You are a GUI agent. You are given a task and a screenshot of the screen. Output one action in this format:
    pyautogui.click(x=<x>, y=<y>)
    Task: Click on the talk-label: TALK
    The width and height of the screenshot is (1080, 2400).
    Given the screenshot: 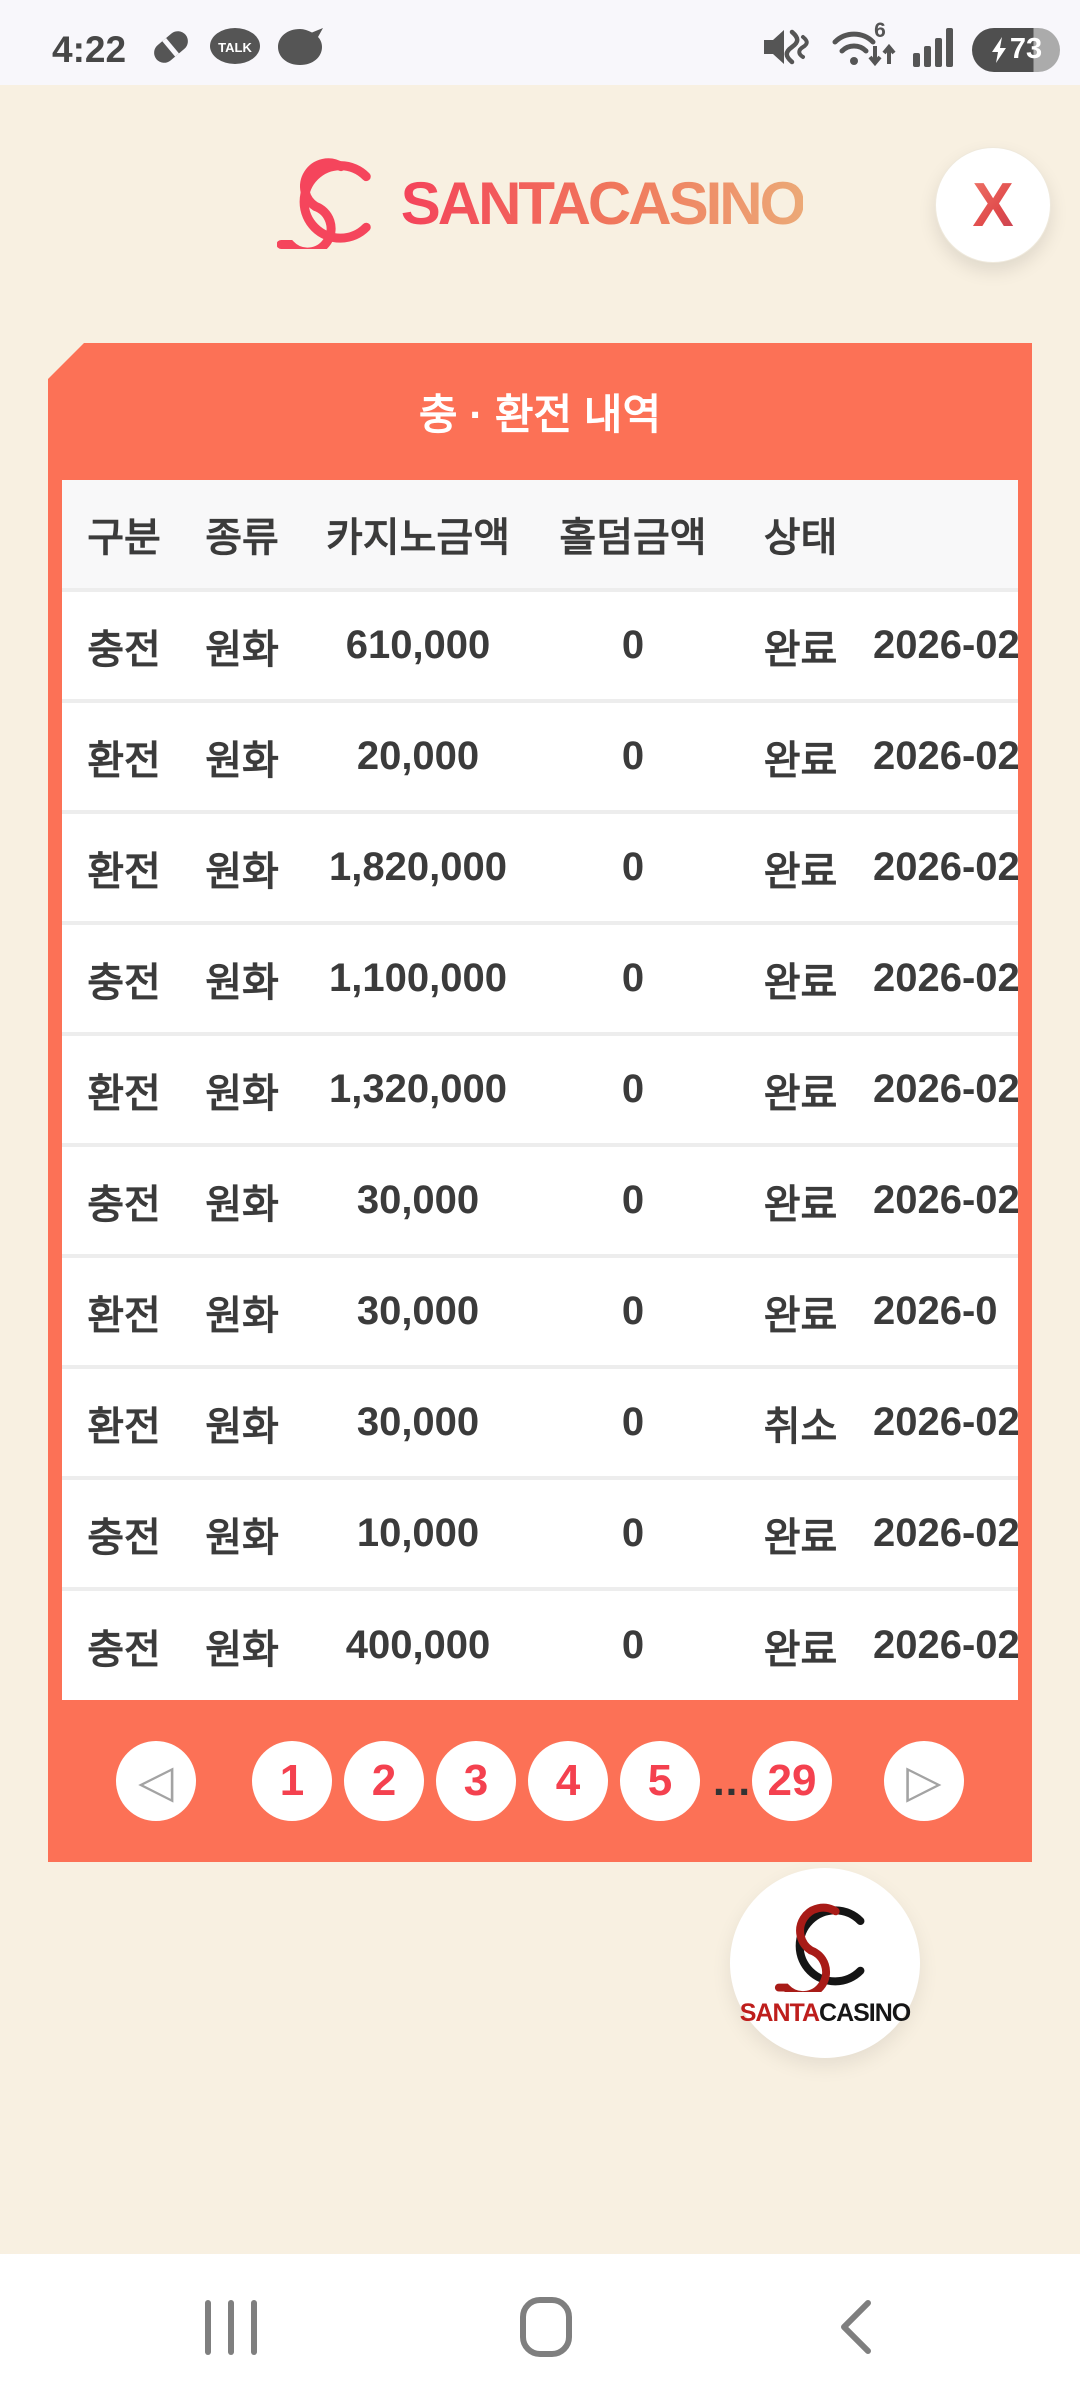 What is the action you would take?
    pyautogui.click(x=235, y=47)
    